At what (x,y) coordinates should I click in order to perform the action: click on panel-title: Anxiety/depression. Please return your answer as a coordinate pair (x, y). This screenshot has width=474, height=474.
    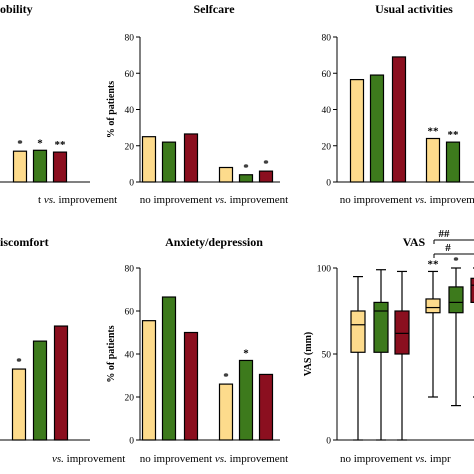
    Looking at the image, I should click on (214, 242).